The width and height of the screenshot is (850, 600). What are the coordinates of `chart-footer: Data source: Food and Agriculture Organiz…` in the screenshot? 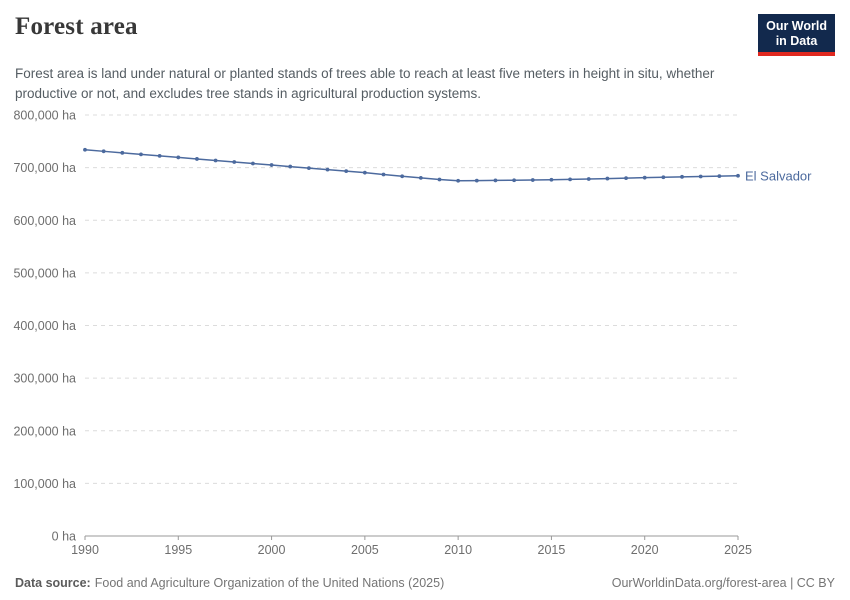 It's located at (425, 583).